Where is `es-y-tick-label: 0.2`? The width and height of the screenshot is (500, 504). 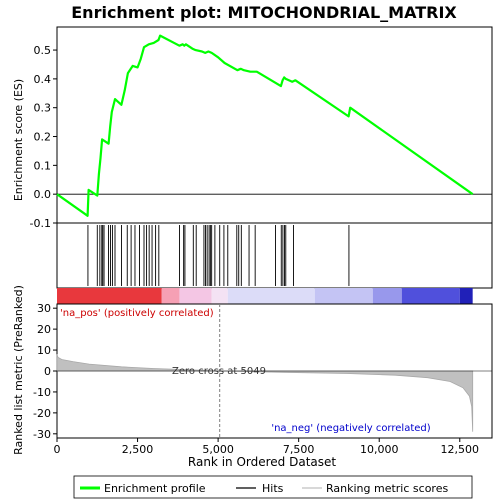
es-y-tick-label: 0.2 is located at coordinates (43, 137).